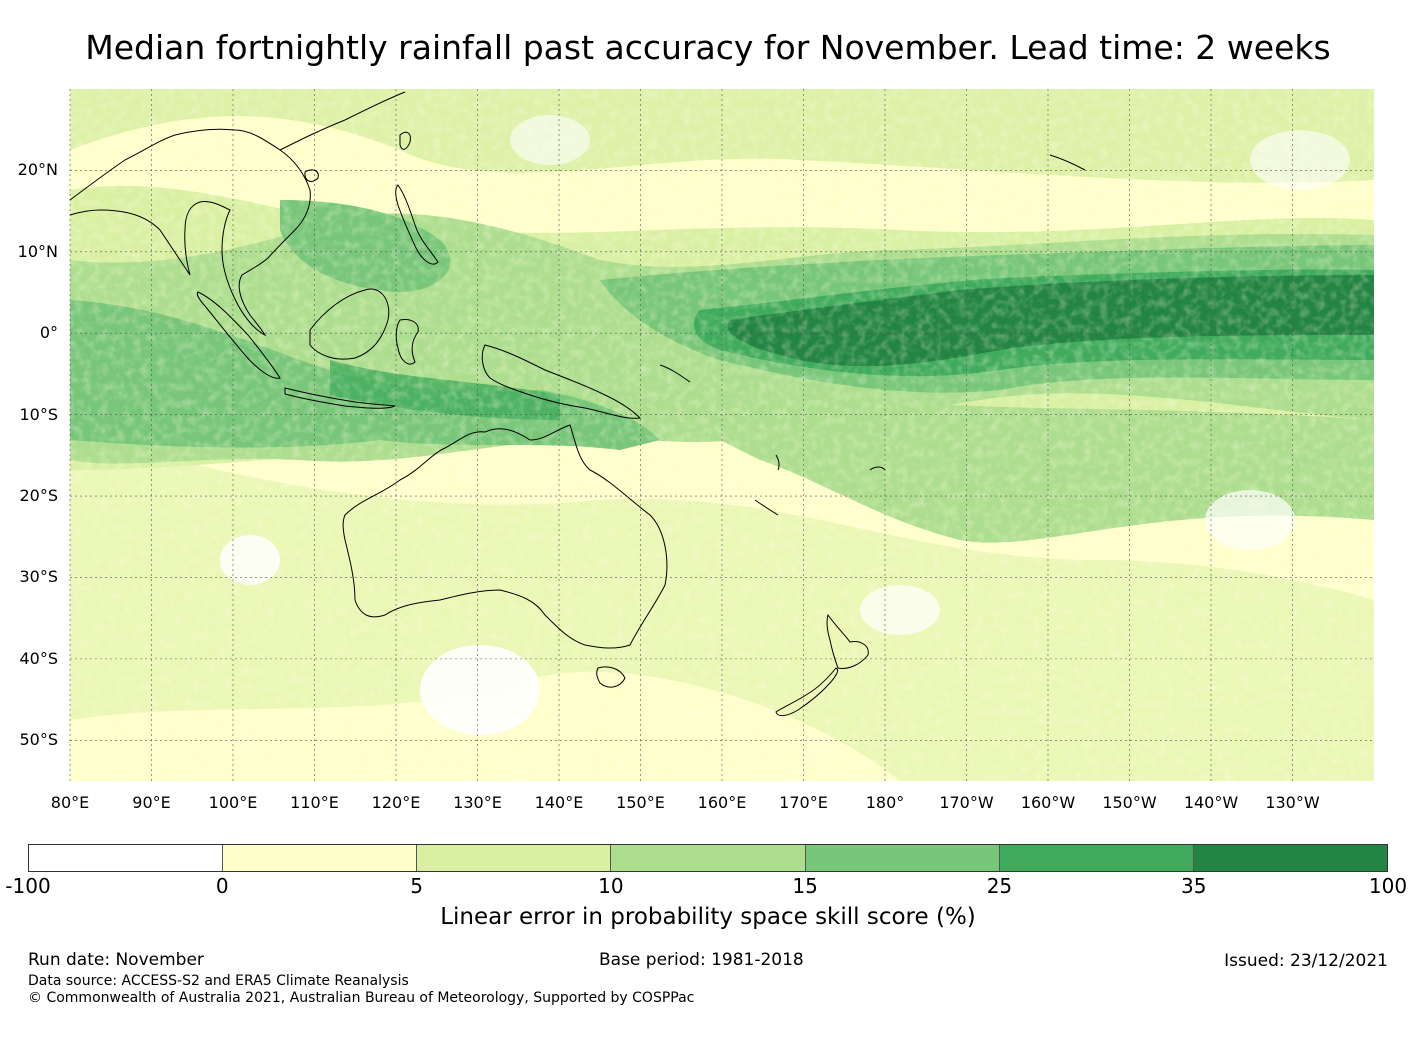 The width and height of the screenshot is (1416, 1050). Describe the element at coordinates (807, 692) in the screenshot. I see `new-zealand-south-coast` at that location.